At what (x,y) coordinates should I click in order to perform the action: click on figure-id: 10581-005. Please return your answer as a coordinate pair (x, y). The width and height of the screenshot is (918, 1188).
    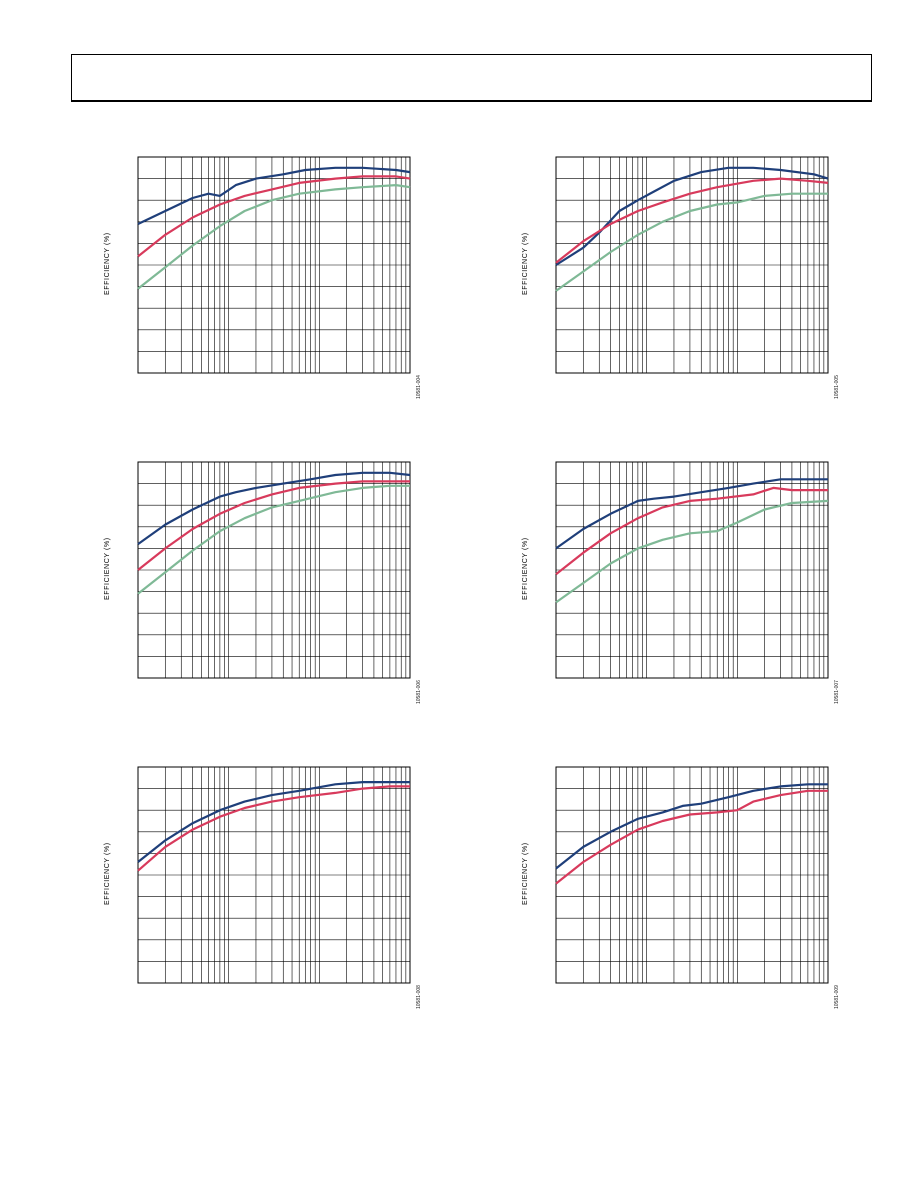
    Looking at the image, I should click on (837, 387).